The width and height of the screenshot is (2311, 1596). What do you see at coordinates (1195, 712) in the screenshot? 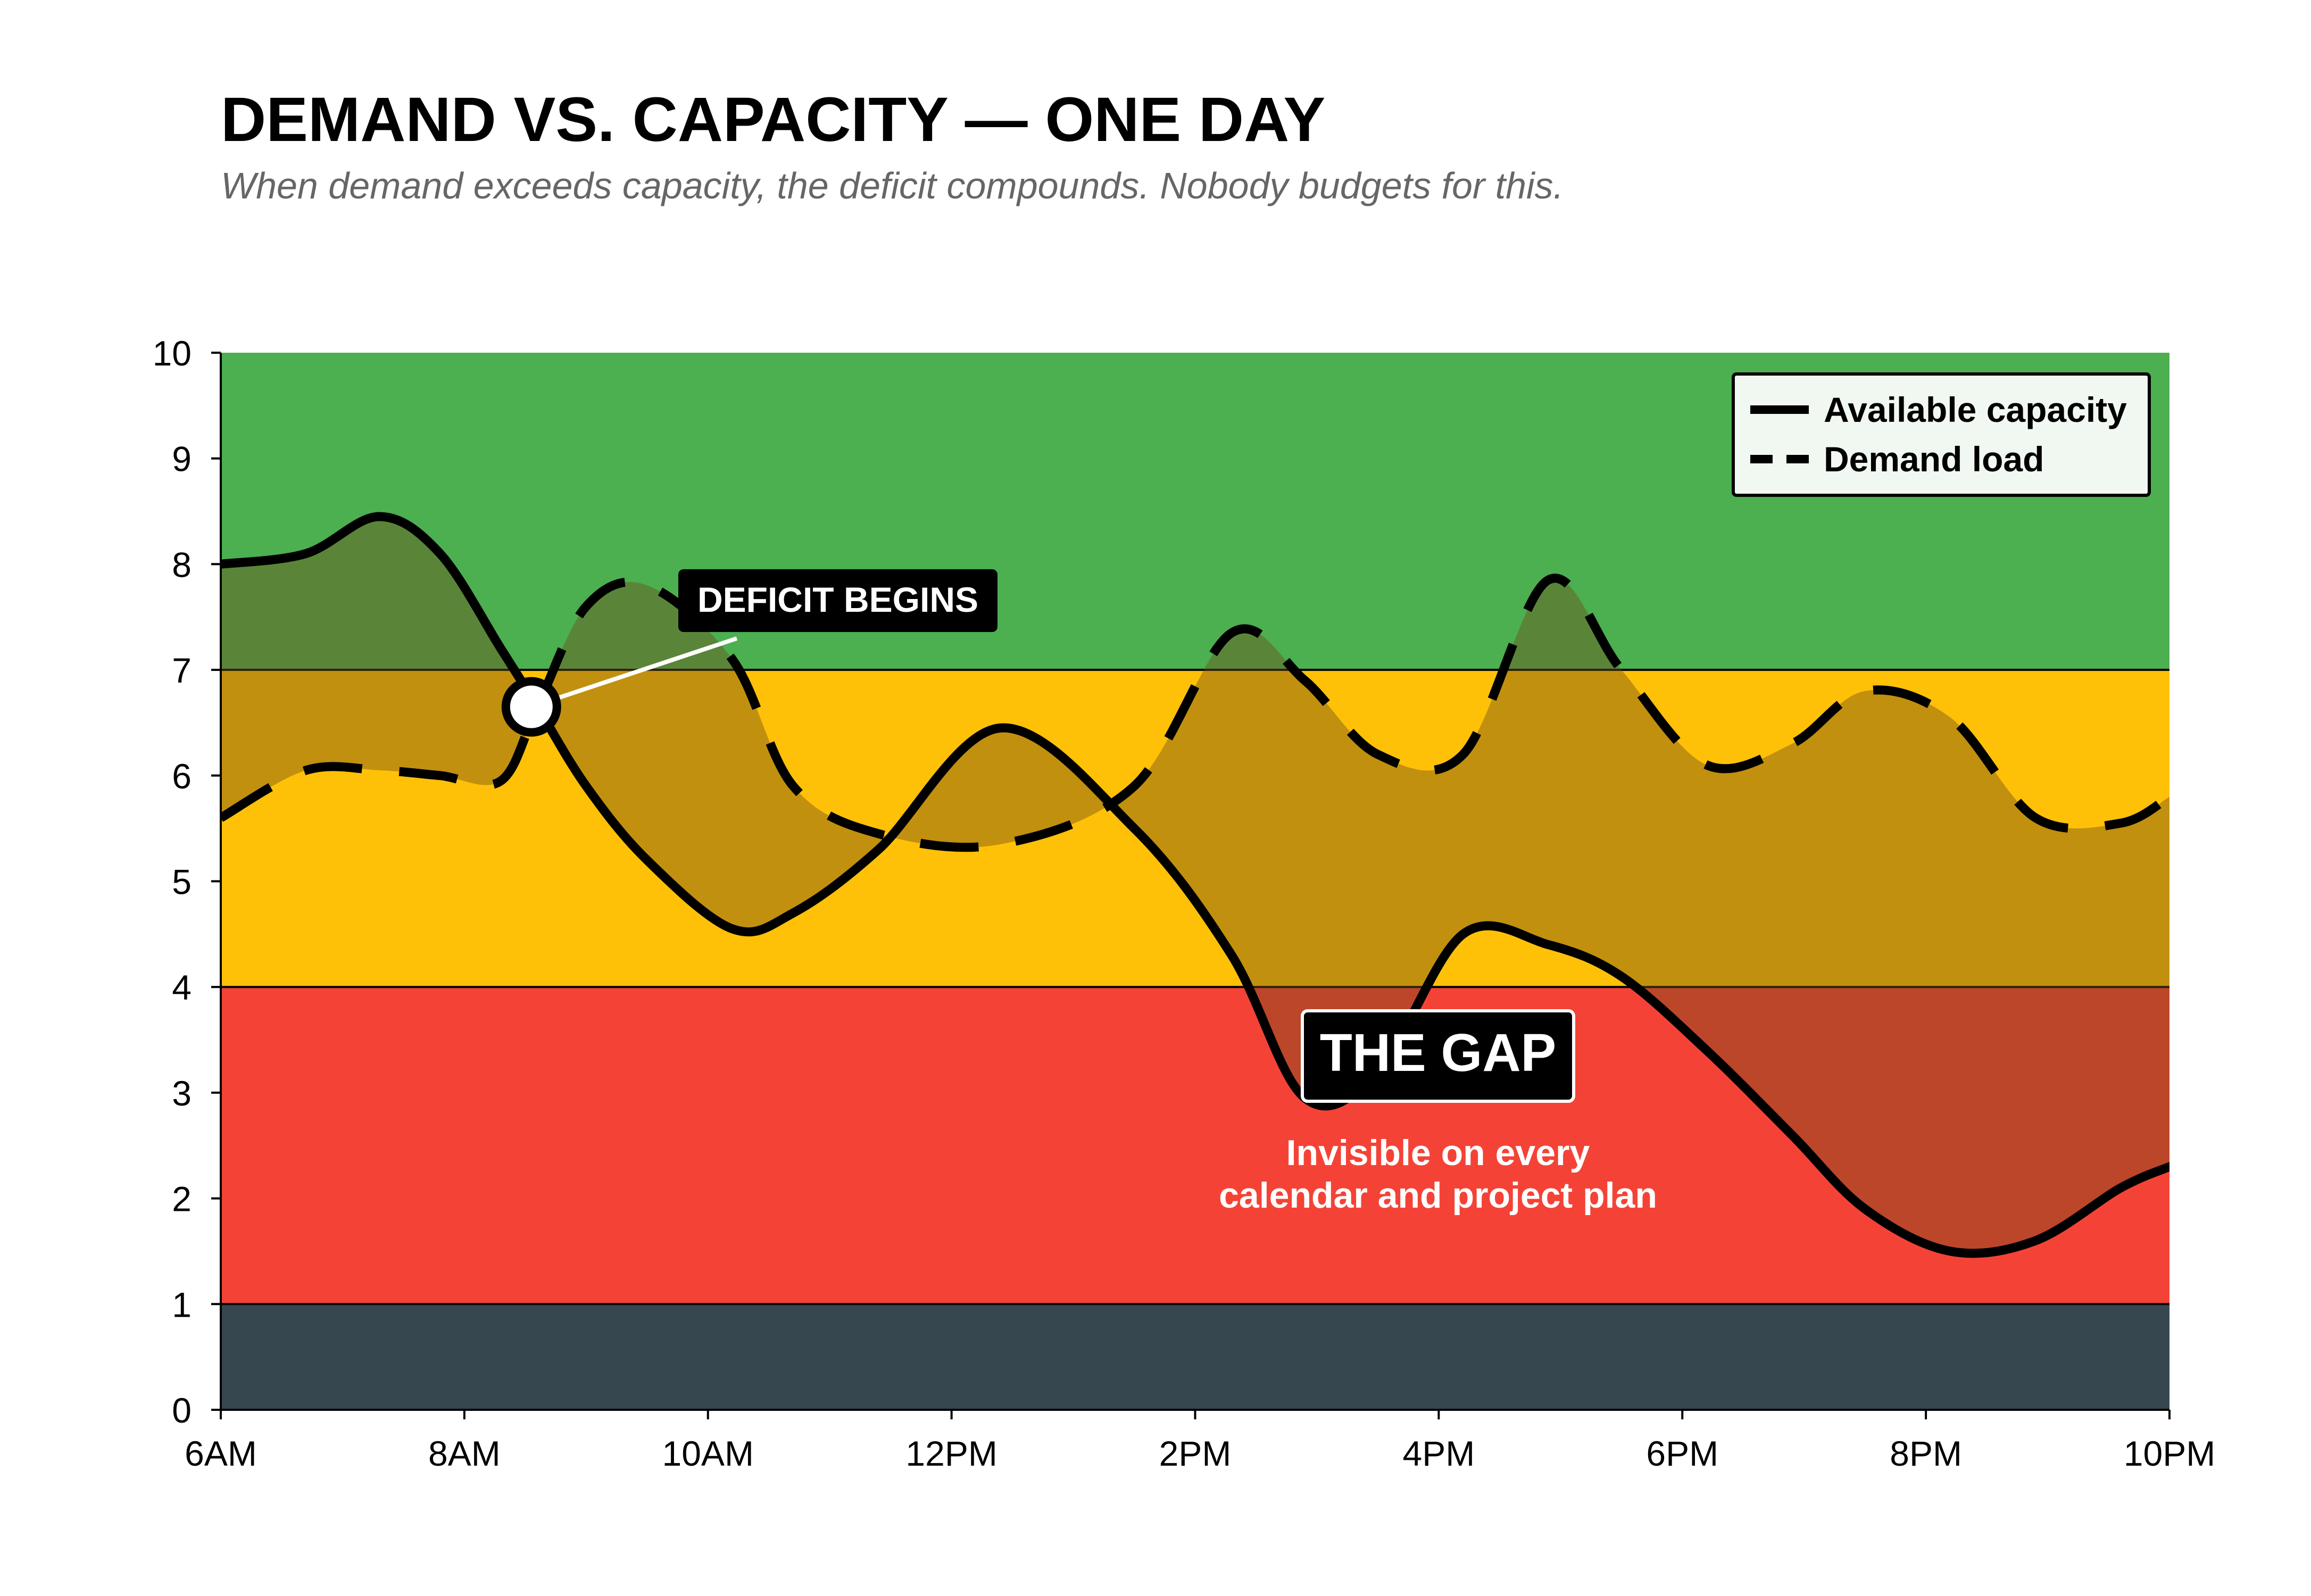
I see `series-line-demand` at bounding box center [1195, 712].